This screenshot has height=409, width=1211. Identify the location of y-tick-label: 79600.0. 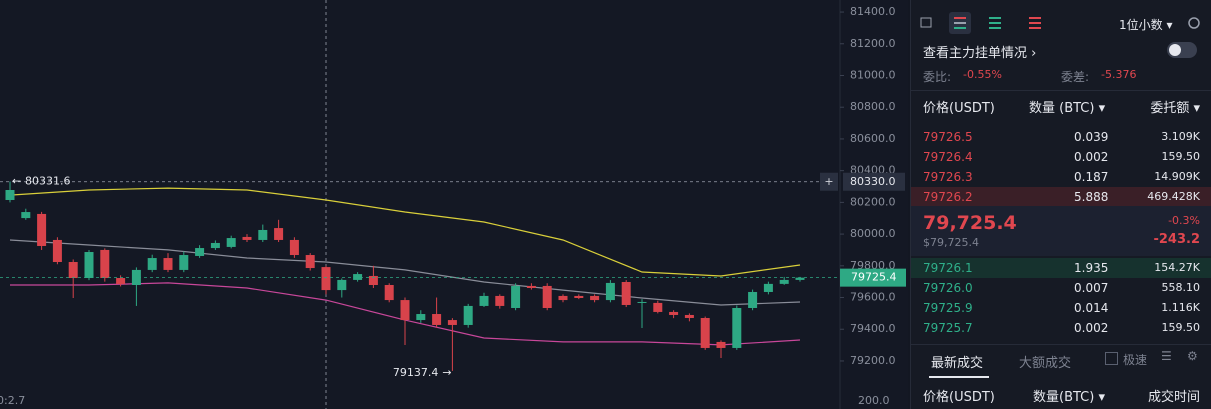
(873, 297).